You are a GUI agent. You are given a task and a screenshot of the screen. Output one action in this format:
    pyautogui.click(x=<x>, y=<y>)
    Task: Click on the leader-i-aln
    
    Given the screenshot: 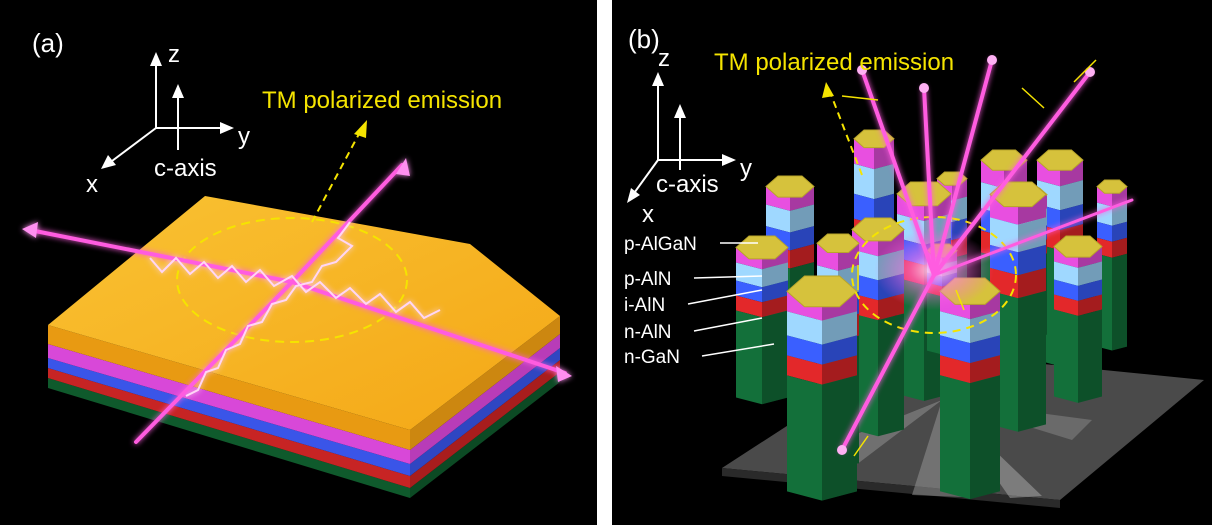 What is the action you would take?
    pyautogui.click(x=725, y=297)
    